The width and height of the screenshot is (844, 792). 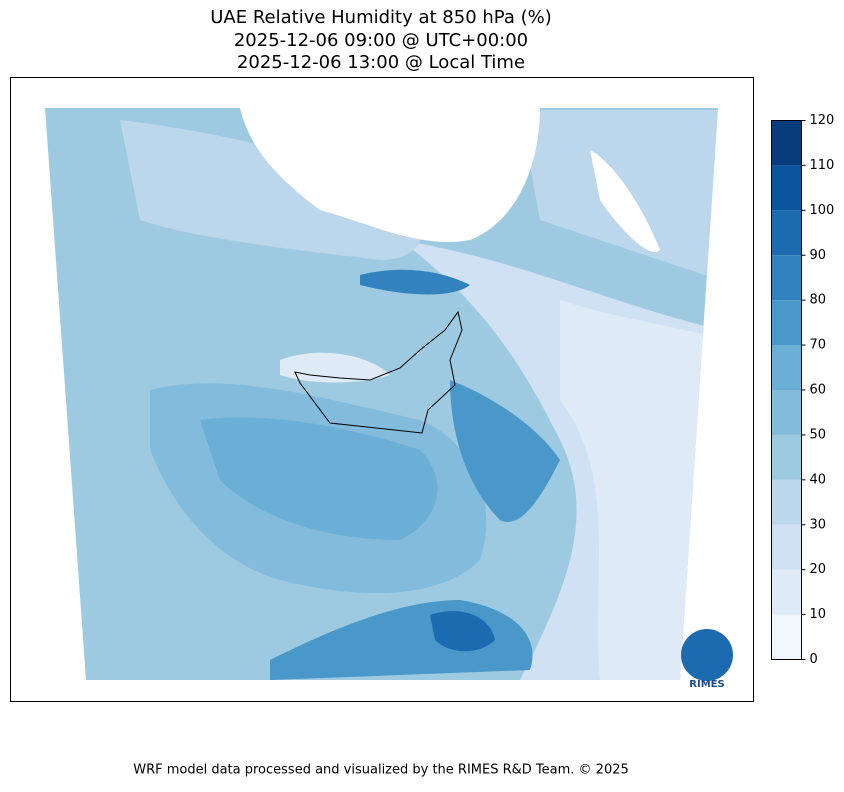 I want to click on colorbar-tick-label: 80, so click(x=818, y=300).